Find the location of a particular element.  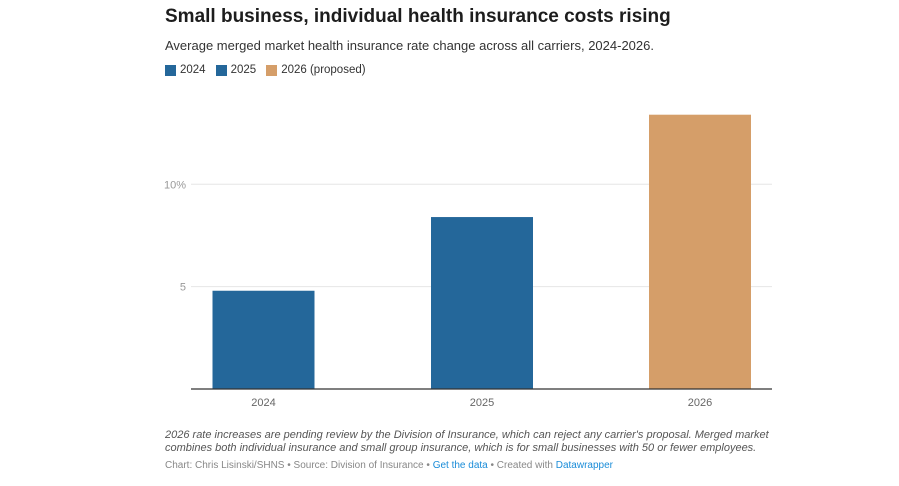

legend-label: 2026 (proposed) is located at coordinates (323, 70).